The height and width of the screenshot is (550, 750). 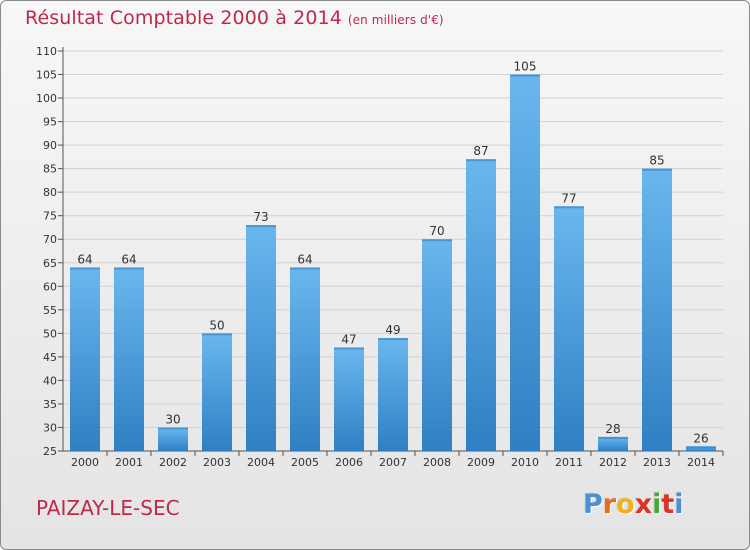 I want to click on data-label: 85, so click(x=656, y=161).